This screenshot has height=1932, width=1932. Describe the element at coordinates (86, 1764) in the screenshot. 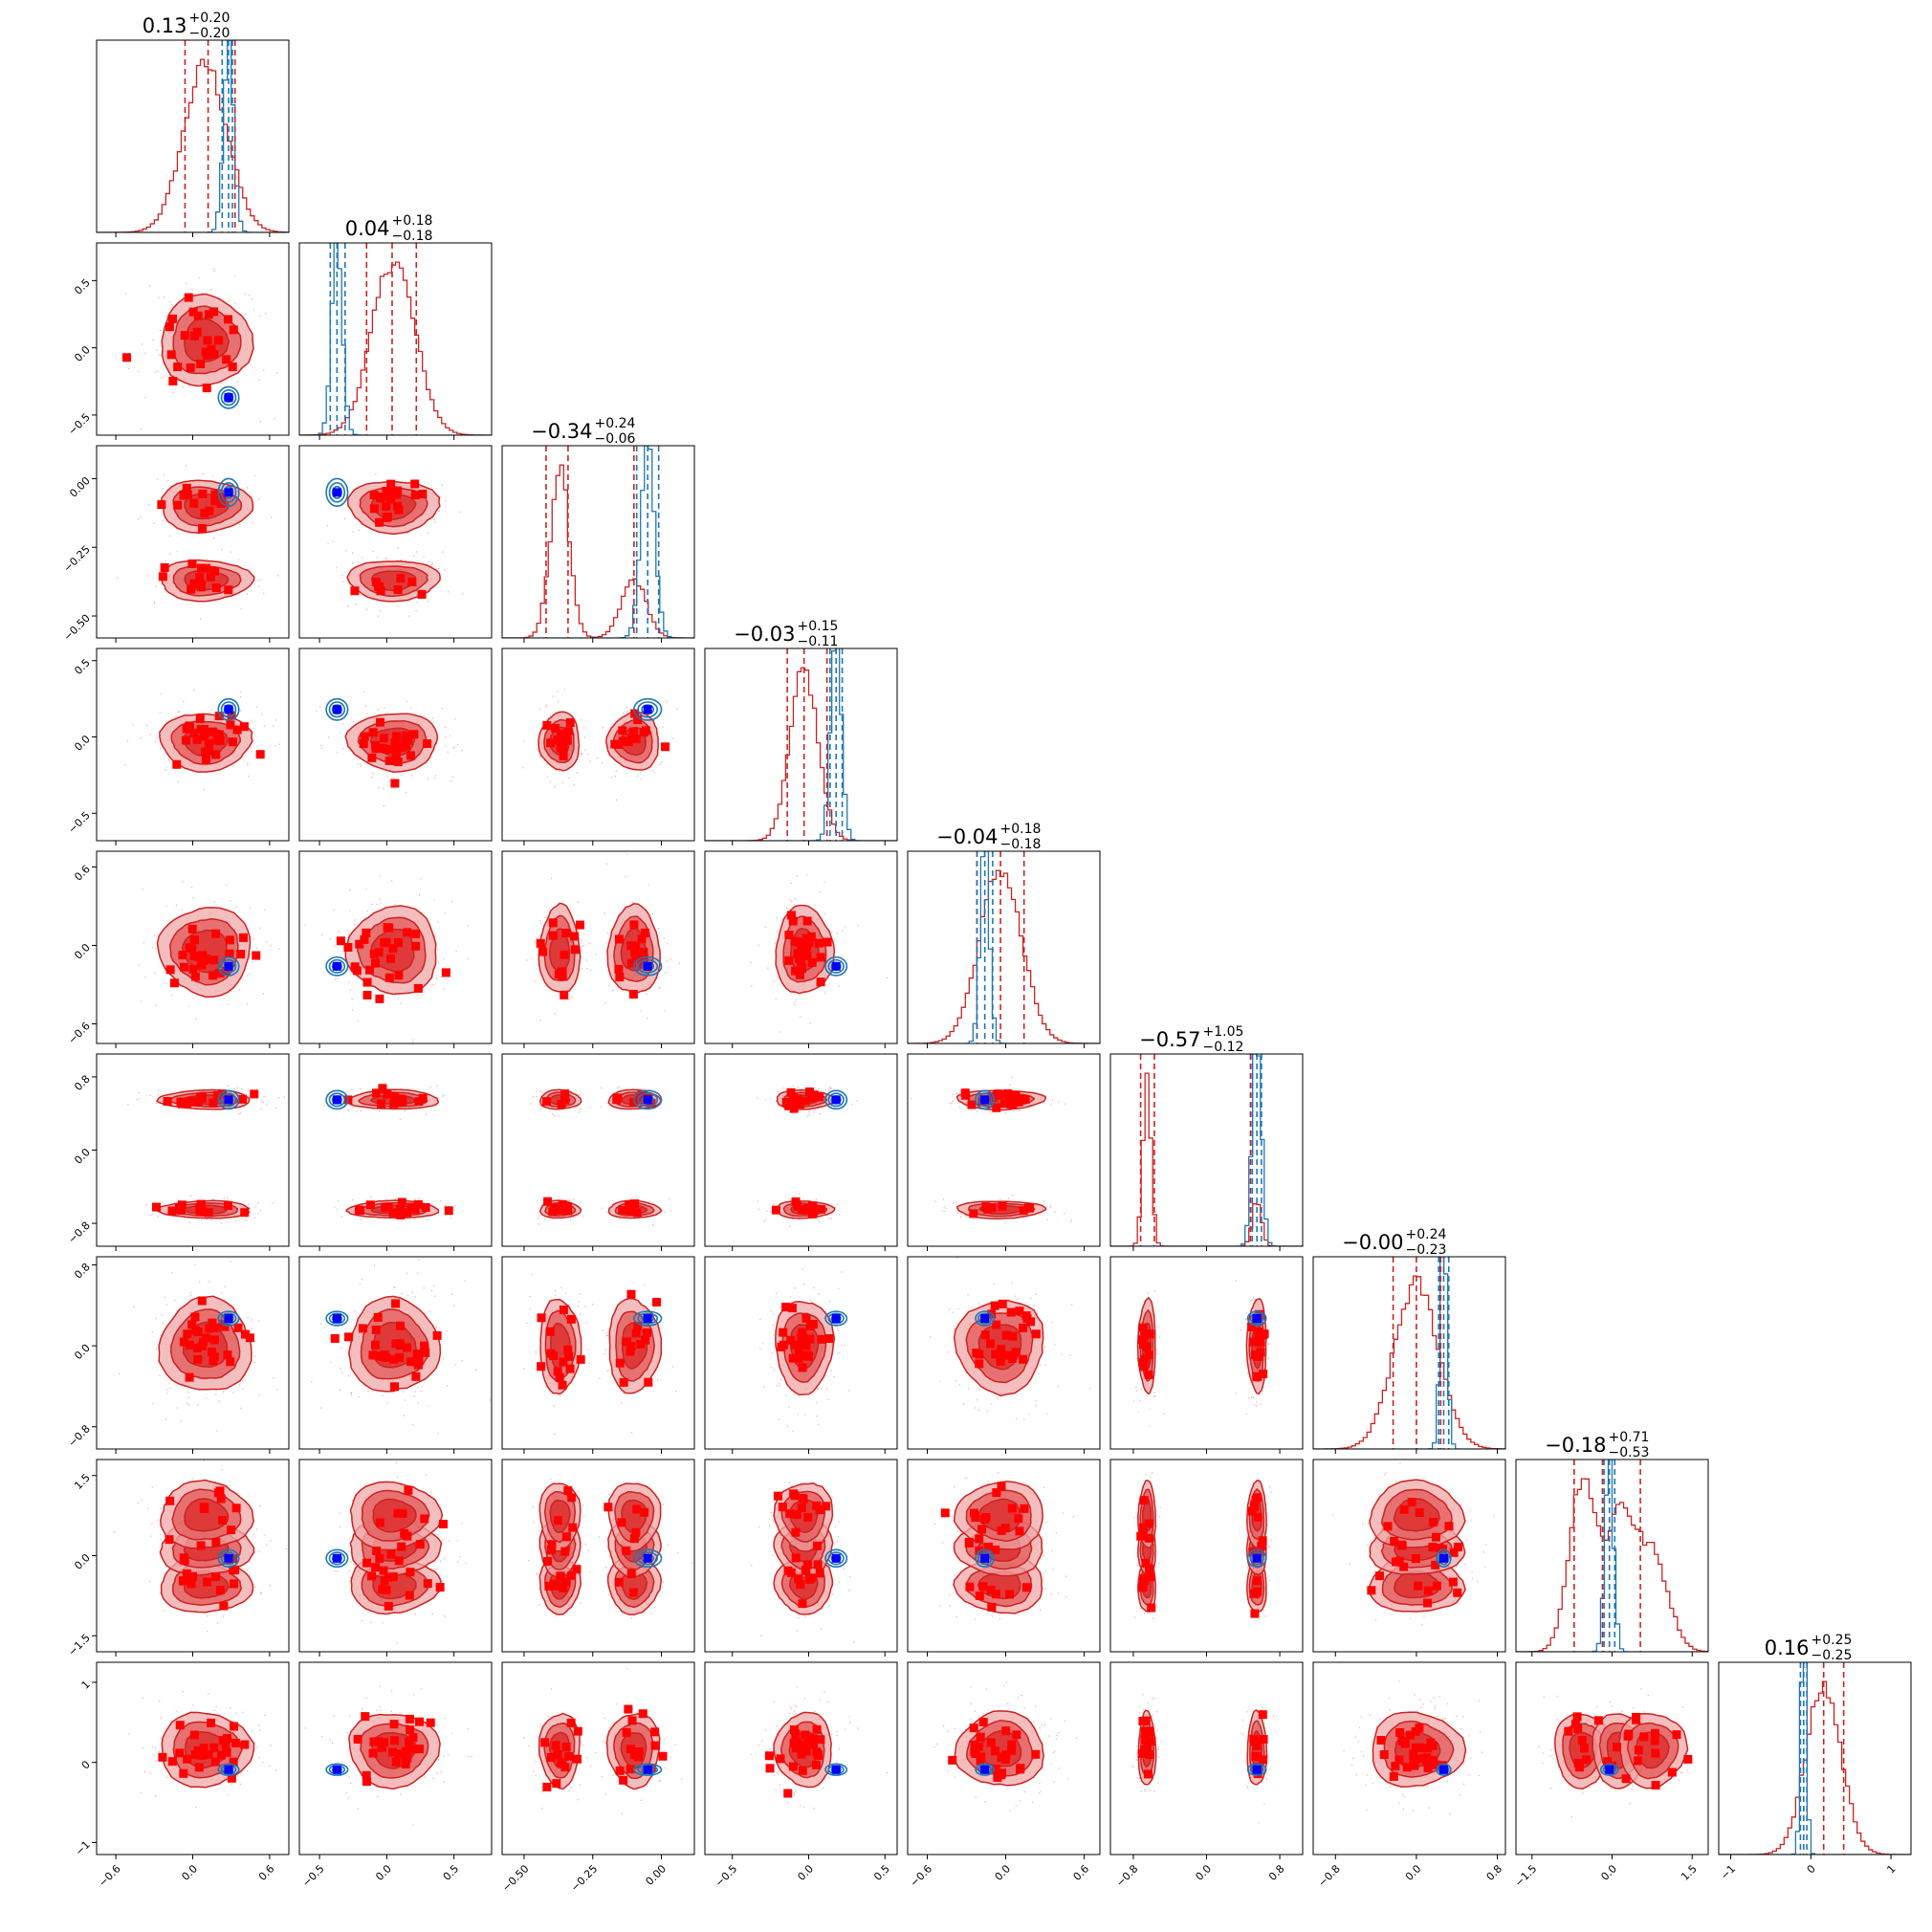

I see `y-tick-label: 0` at that location.